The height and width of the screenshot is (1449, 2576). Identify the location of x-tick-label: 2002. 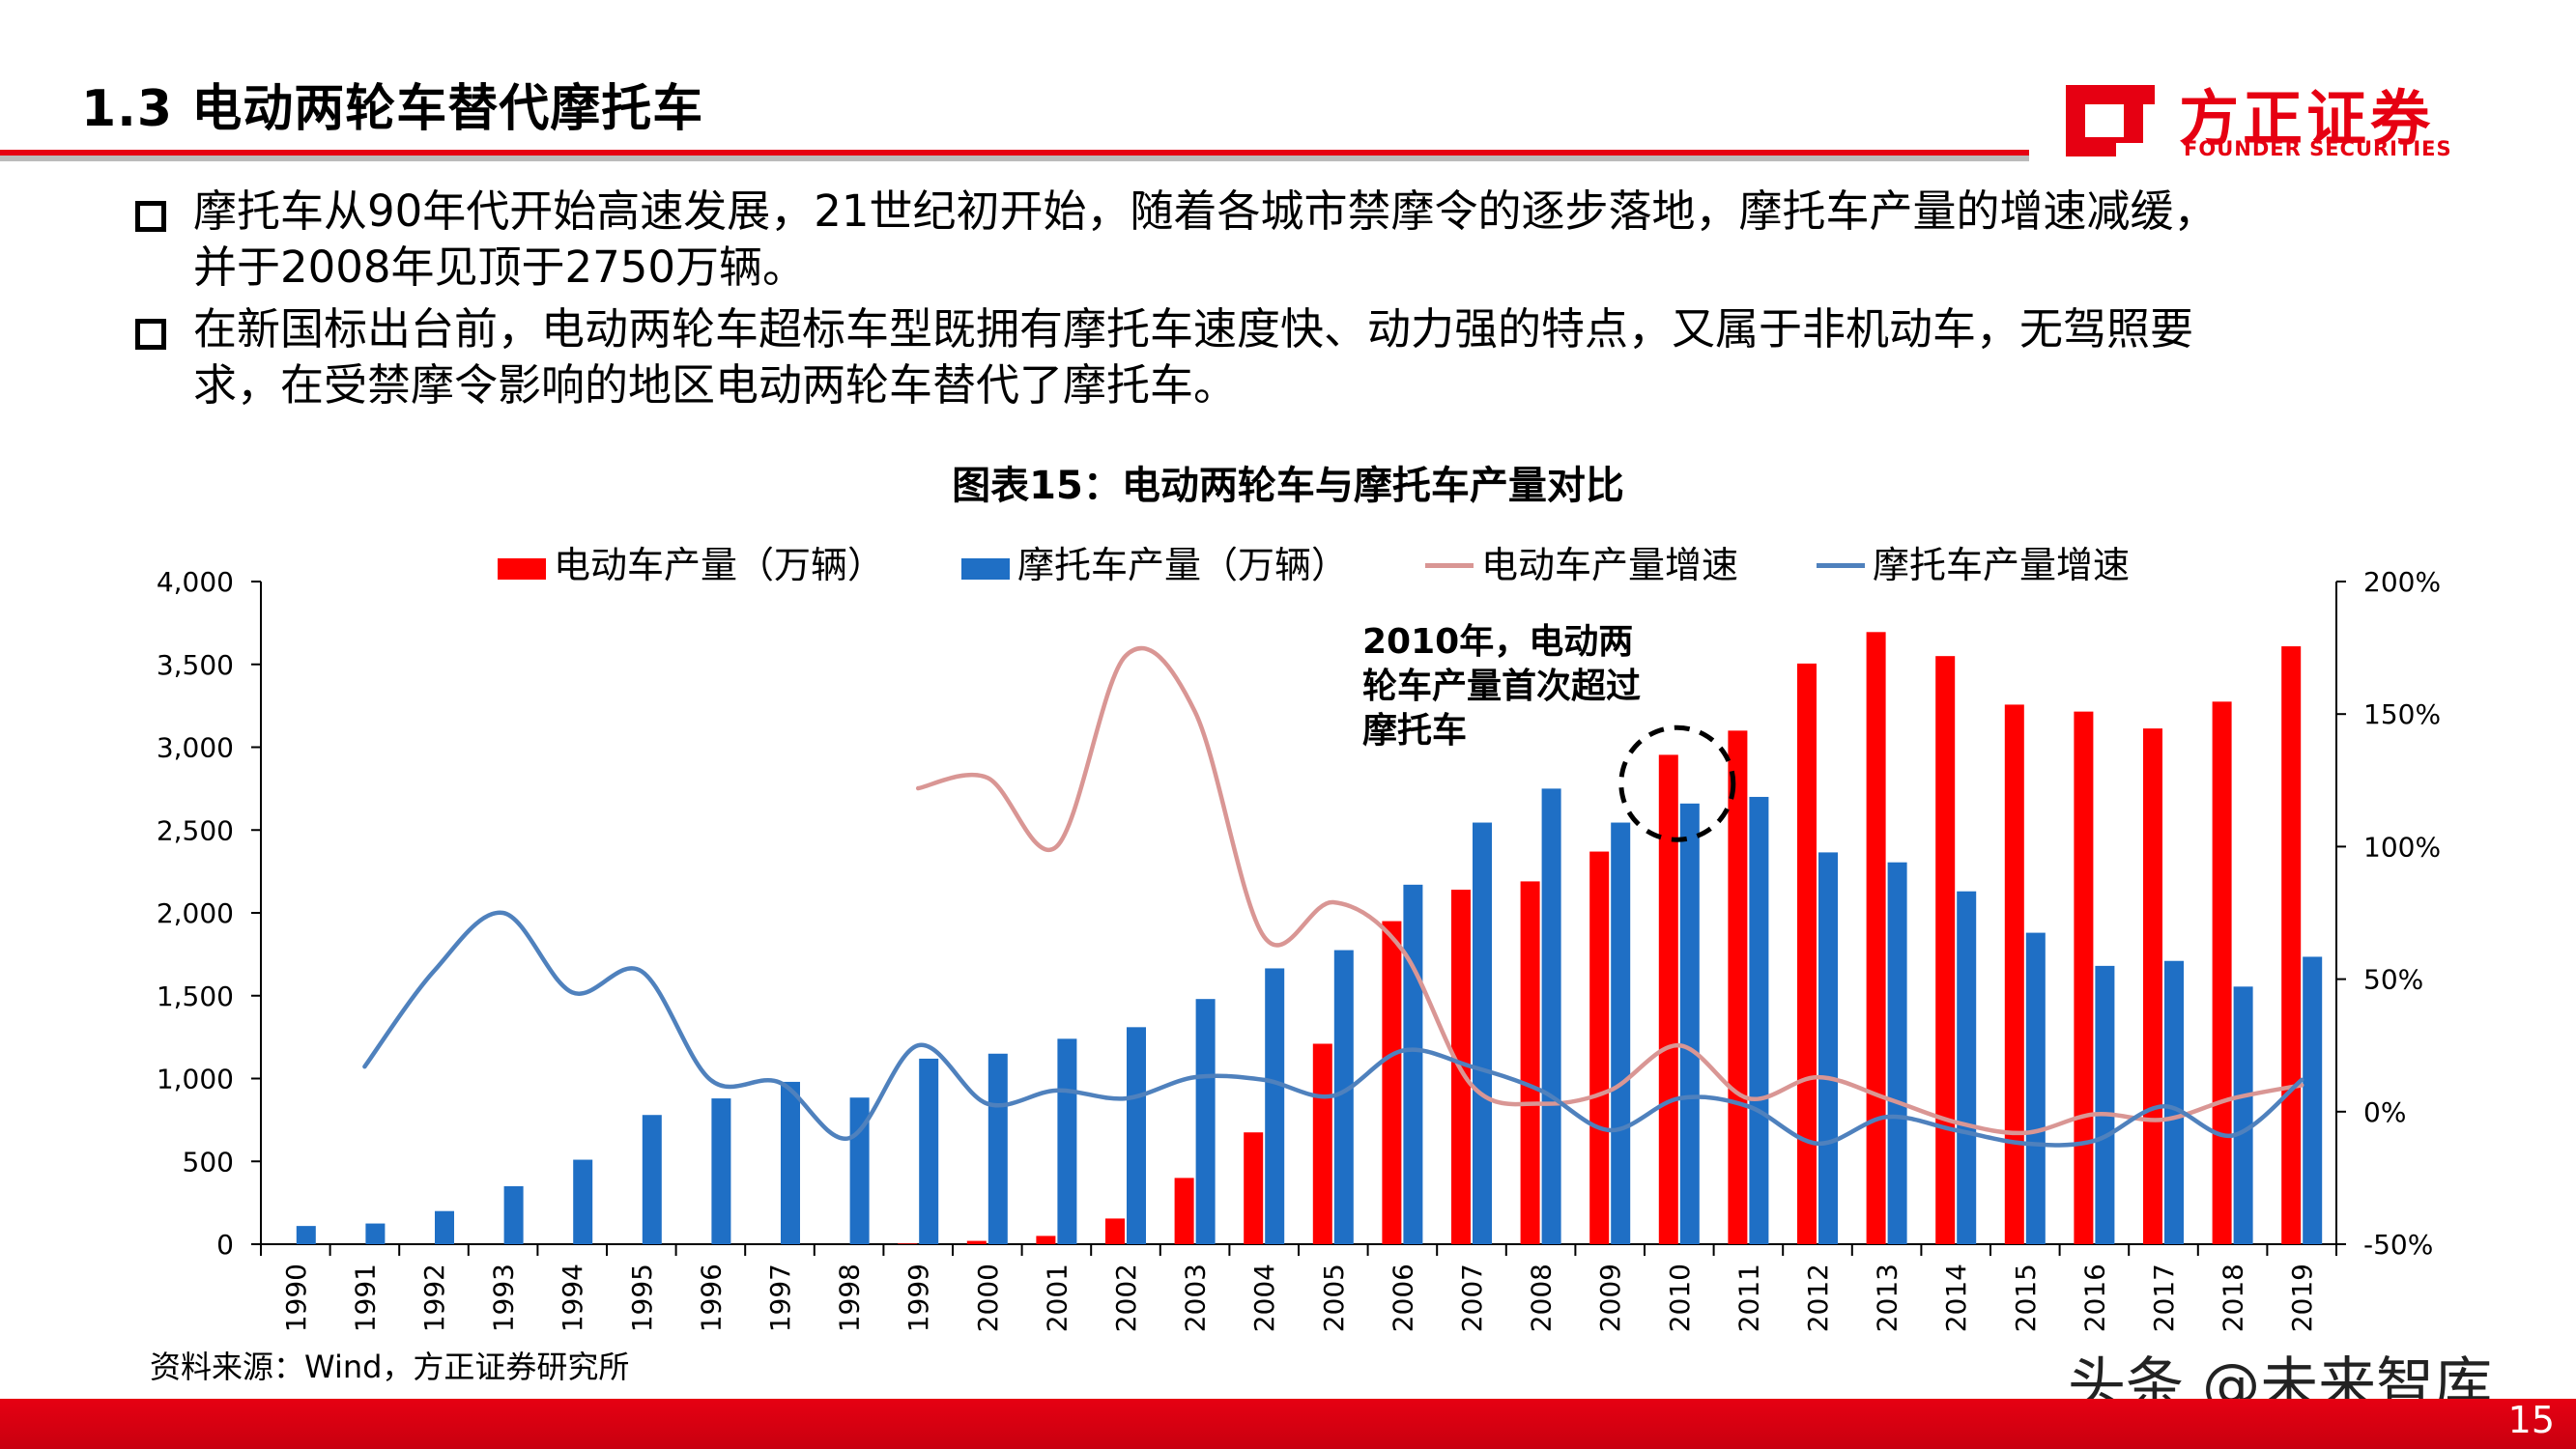
(1126, 1298).